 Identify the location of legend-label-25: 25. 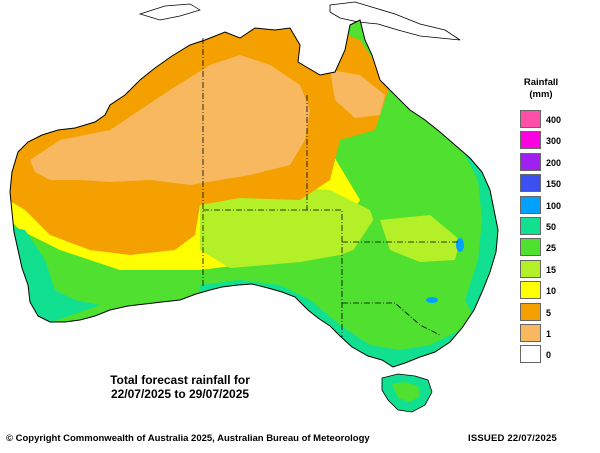
(551, 248).